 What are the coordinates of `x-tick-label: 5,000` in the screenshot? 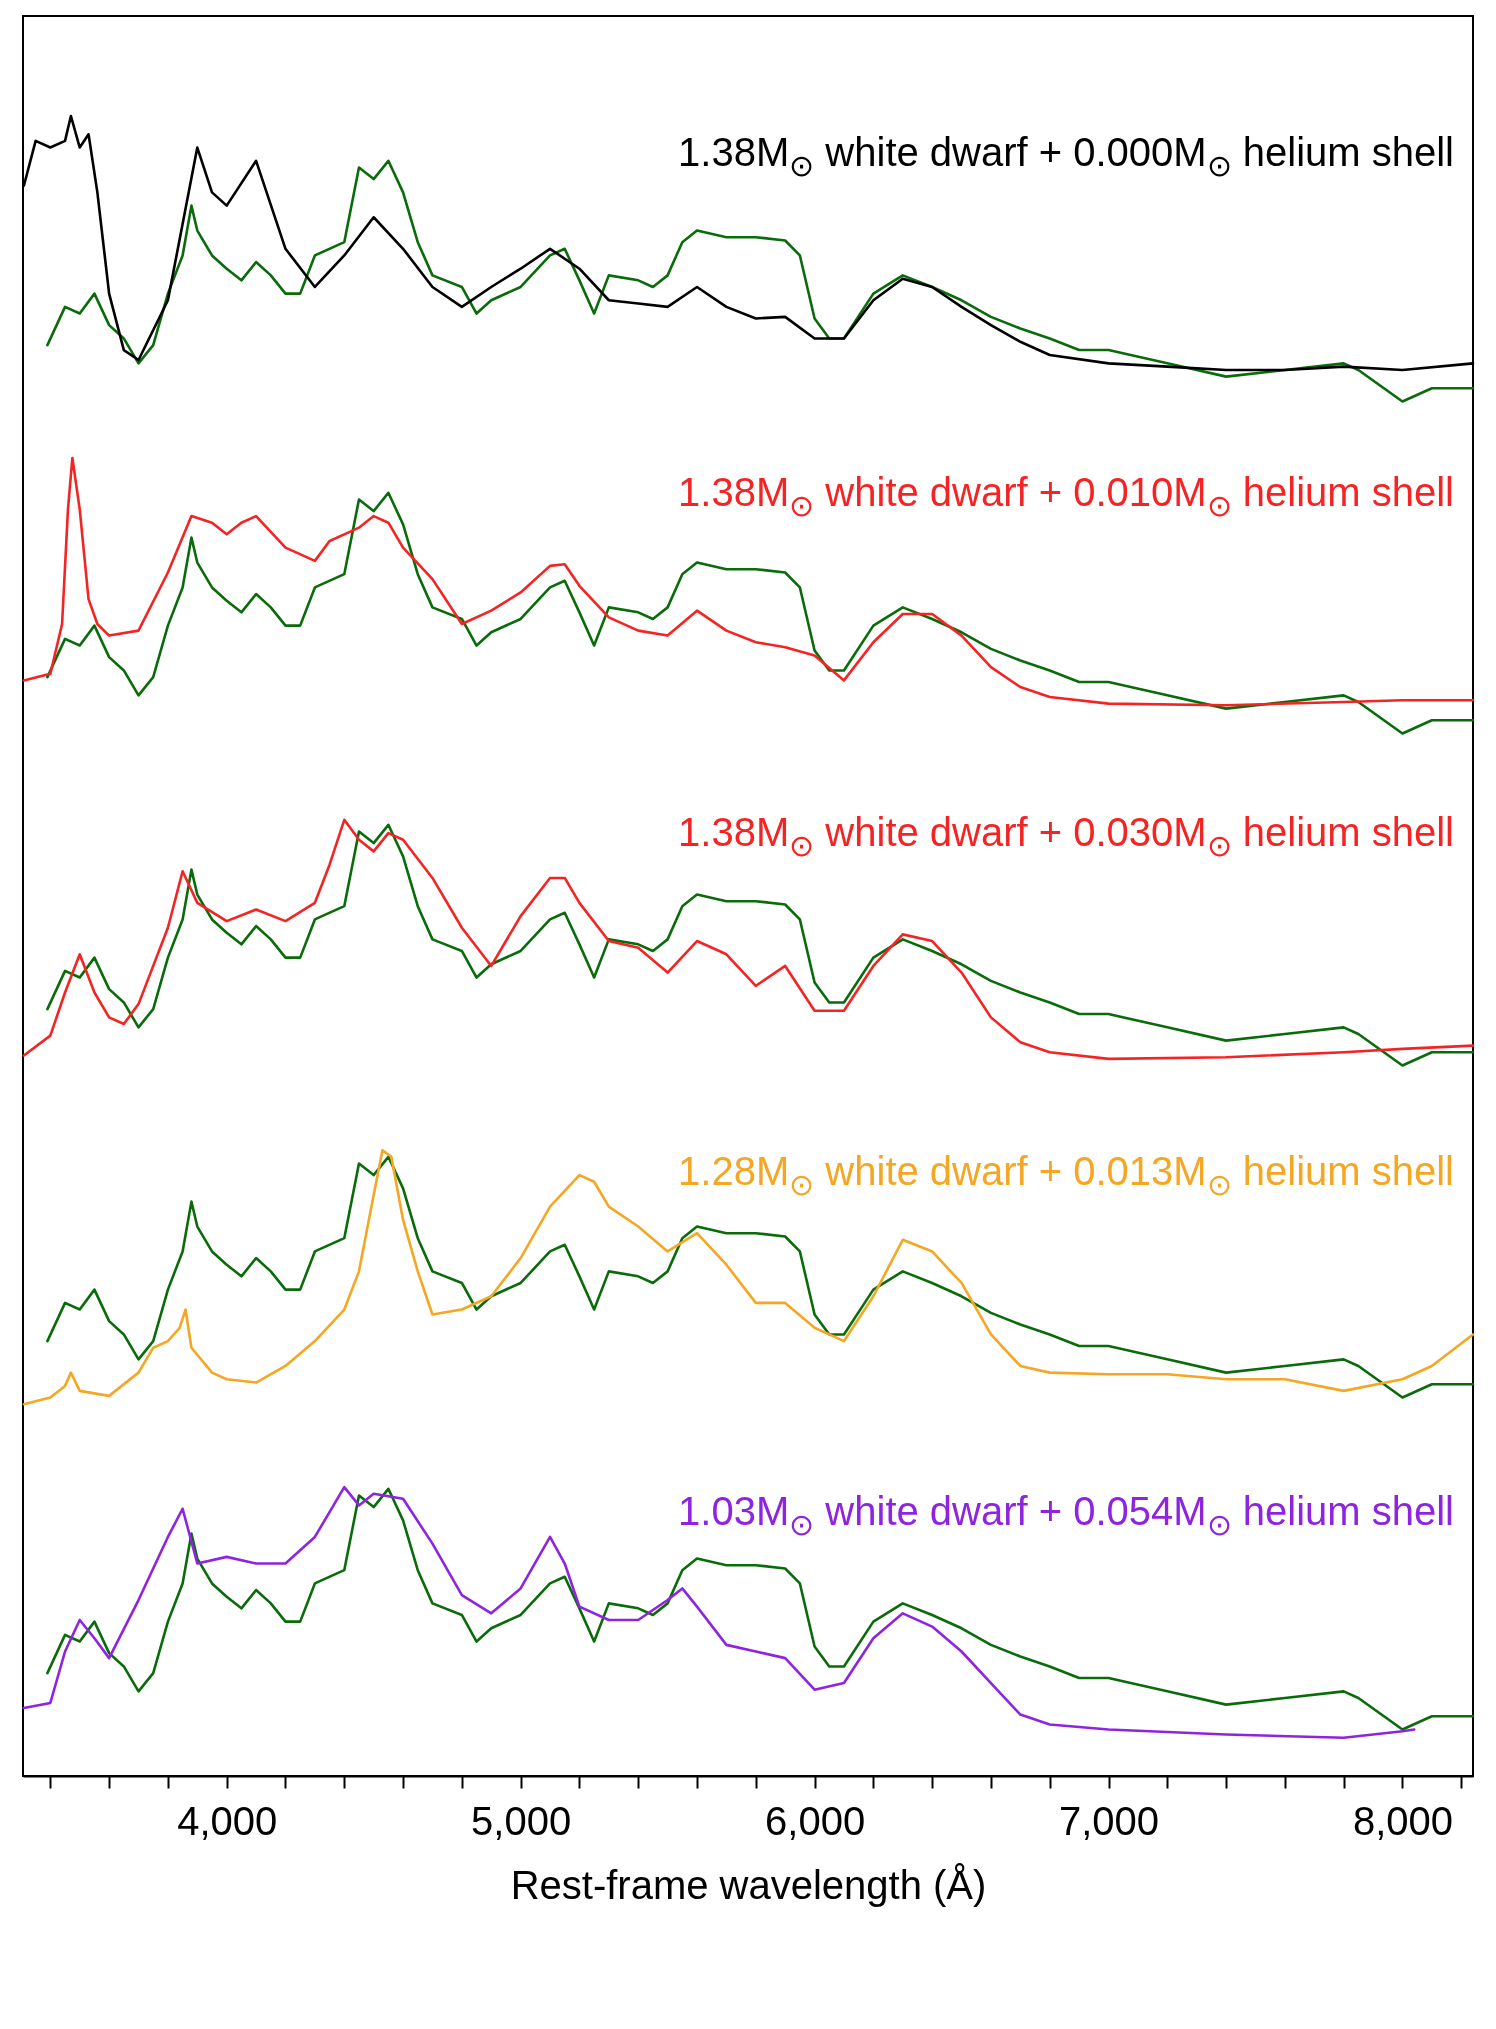 It's located at (521, 1820).